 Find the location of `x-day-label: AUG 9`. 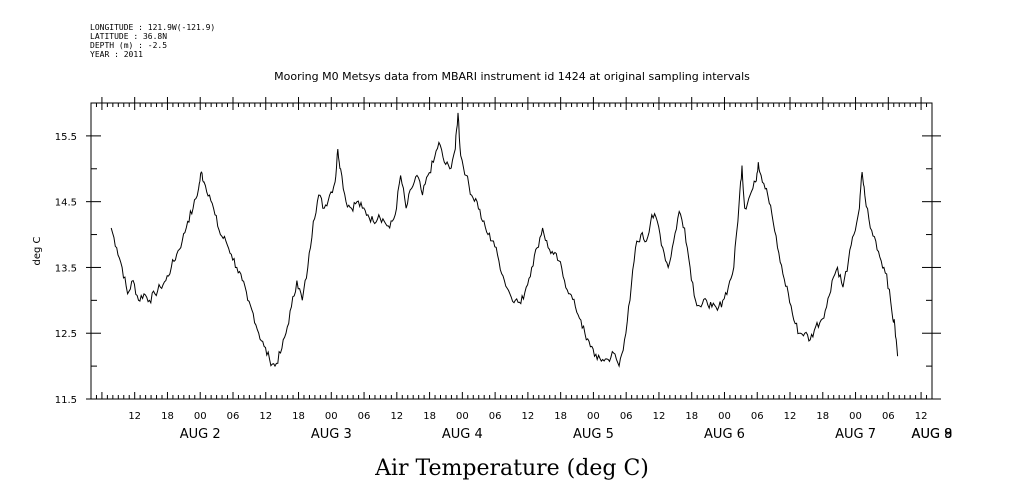

x-day-label: AUG 9 is located at coordinates (932, 434).